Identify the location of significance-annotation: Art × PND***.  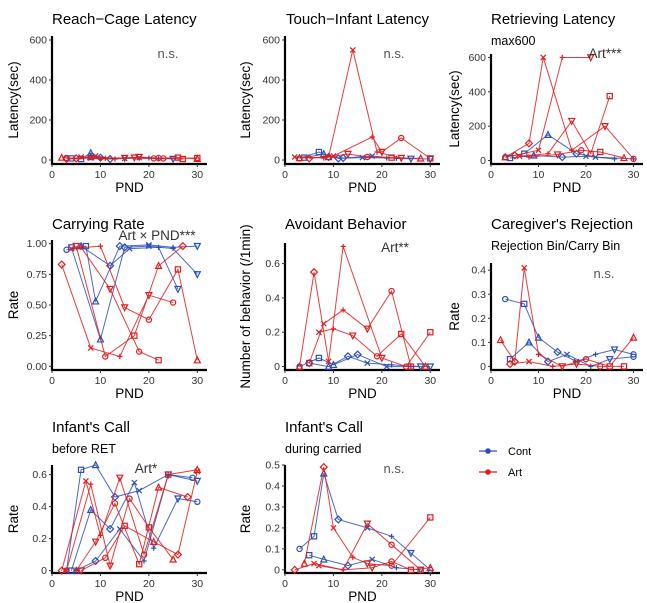
(158, 235).